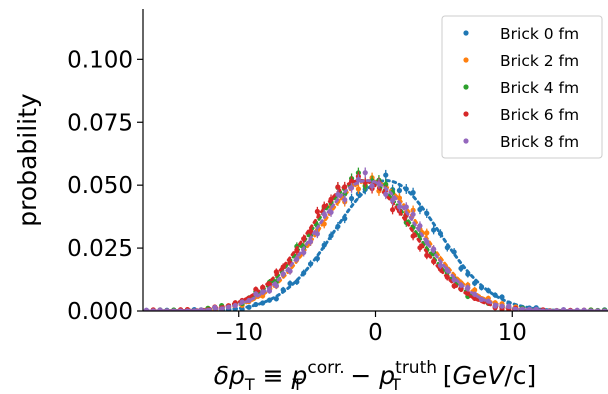  What do you see at coordinates (27, 160) in the screenshot?
I see `y-axis-label: probability` at bounding box center [27, 160].